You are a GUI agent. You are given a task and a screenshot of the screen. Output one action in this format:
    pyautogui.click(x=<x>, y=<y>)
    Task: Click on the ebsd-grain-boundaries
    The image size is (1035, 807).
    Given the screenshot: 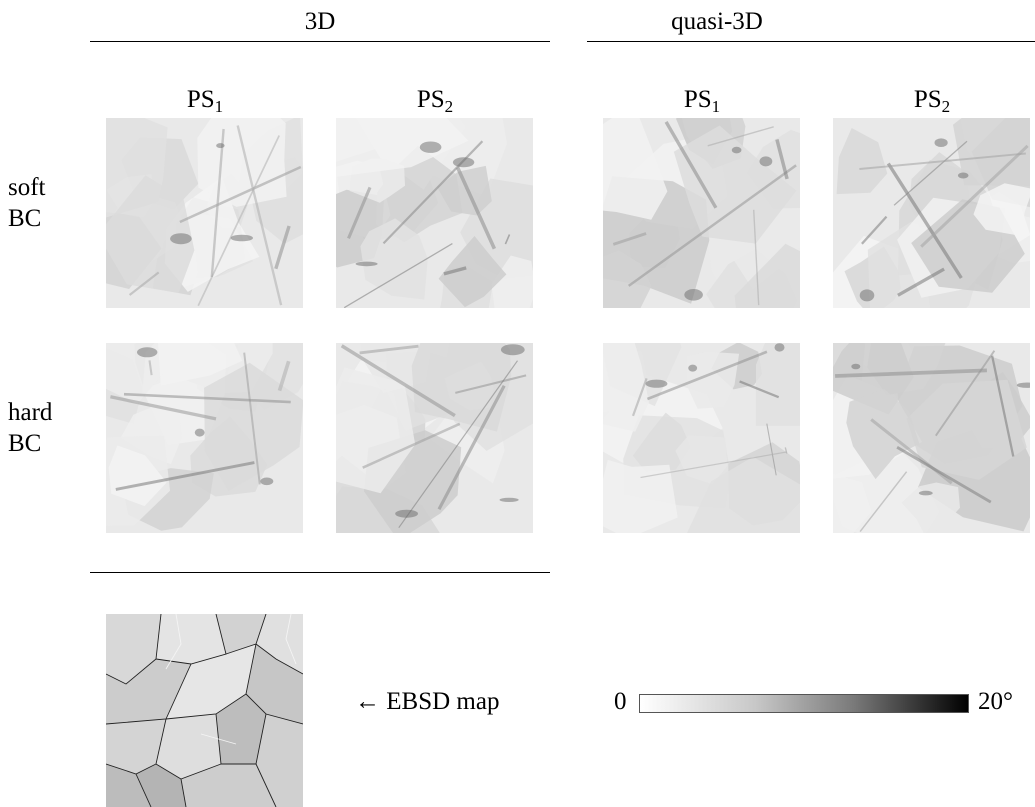 What is the action you would take?
    pyautogui.click(x=204, y=710)
    